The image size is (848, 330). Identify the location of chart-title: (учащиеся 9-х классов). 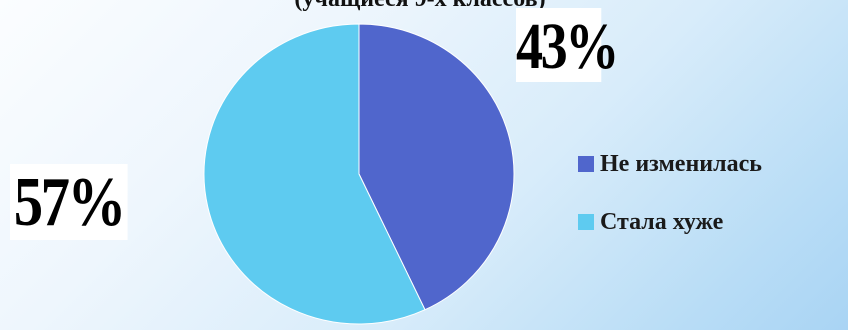
(420, 6).